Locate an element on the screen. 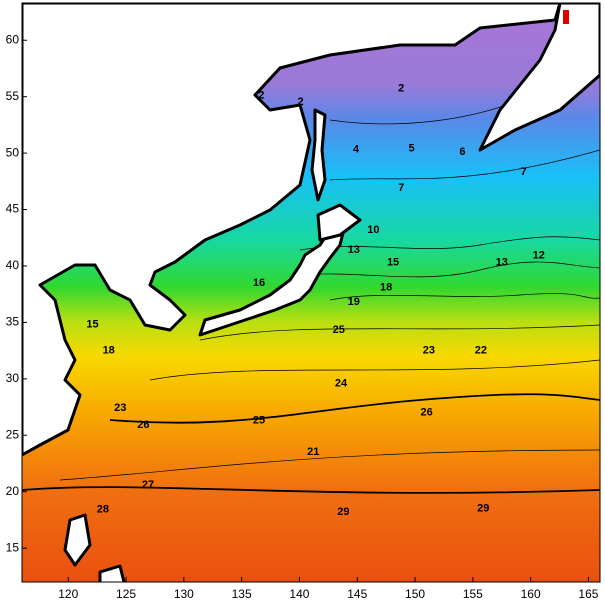 Image resolution: width=605 pixels, height=605 pixels. y-tick-label: 45 is located at coordinates (13, 209).